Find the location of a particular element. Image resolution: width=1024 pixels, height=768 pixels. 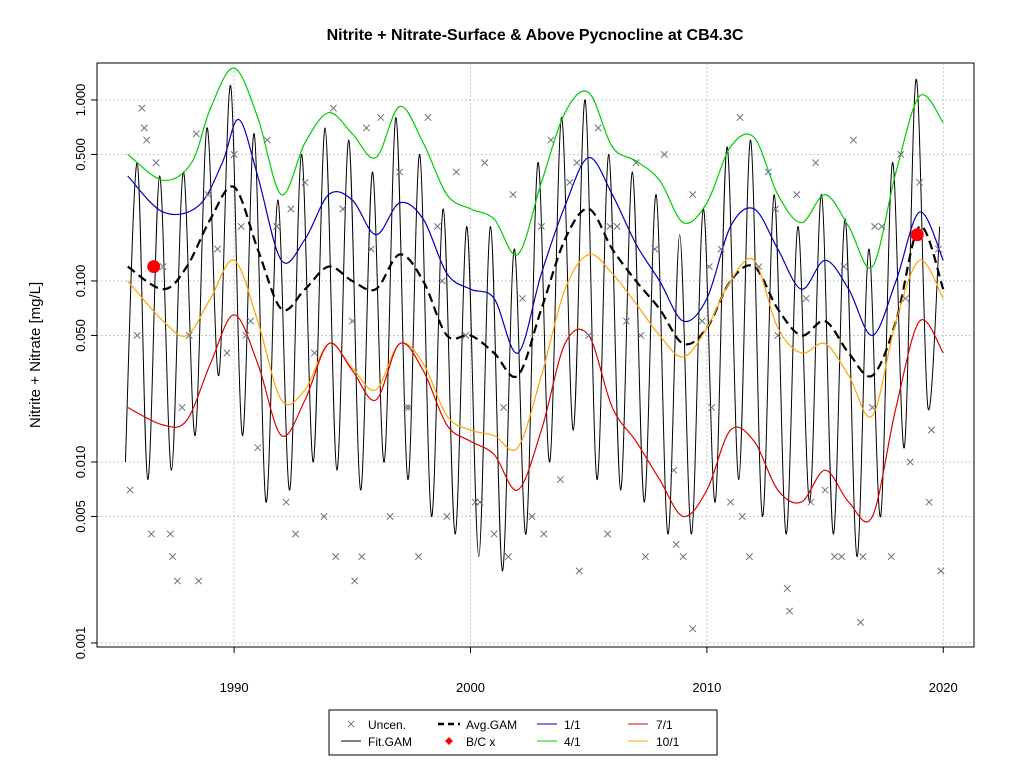

x-axis: 1990 2000 2010 2020 is located at coordinates (589, 671).